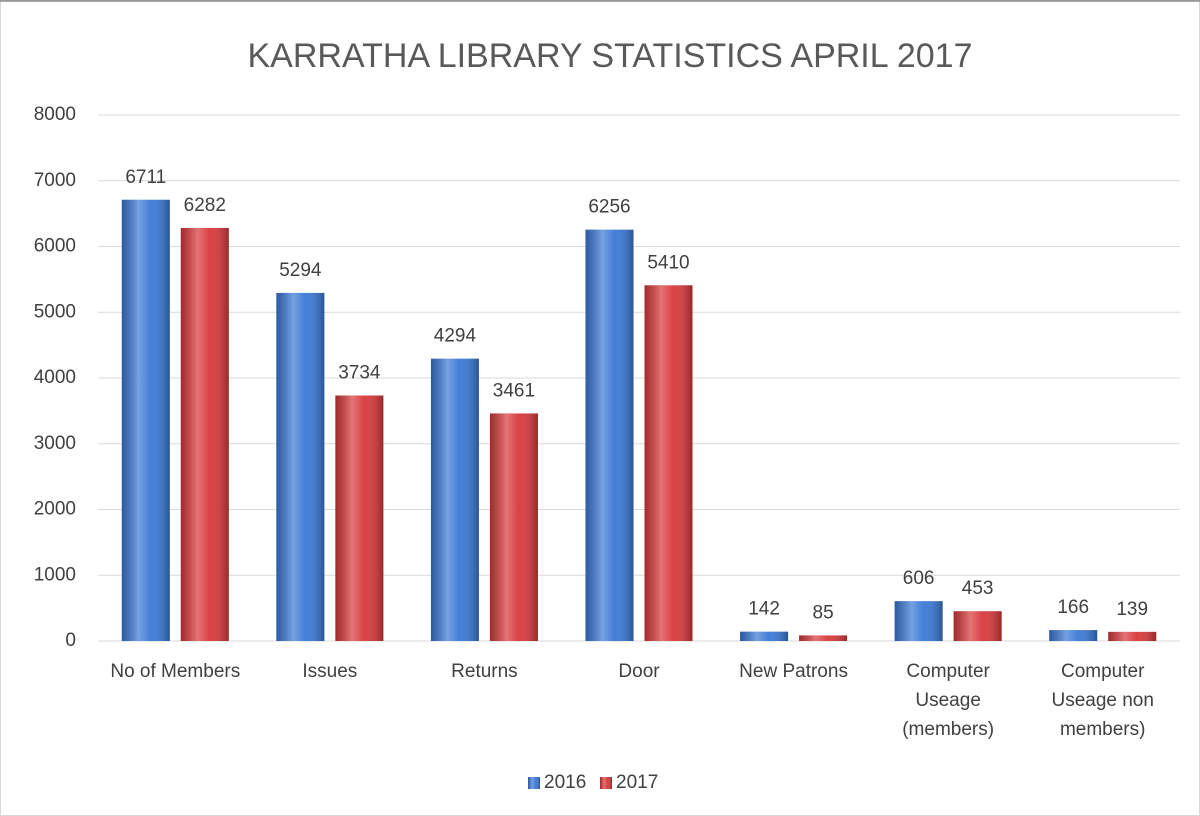 The width and height of the screenshot is (1200, 816). I want to click on y-tick-label: 5000, so click(55, 311).